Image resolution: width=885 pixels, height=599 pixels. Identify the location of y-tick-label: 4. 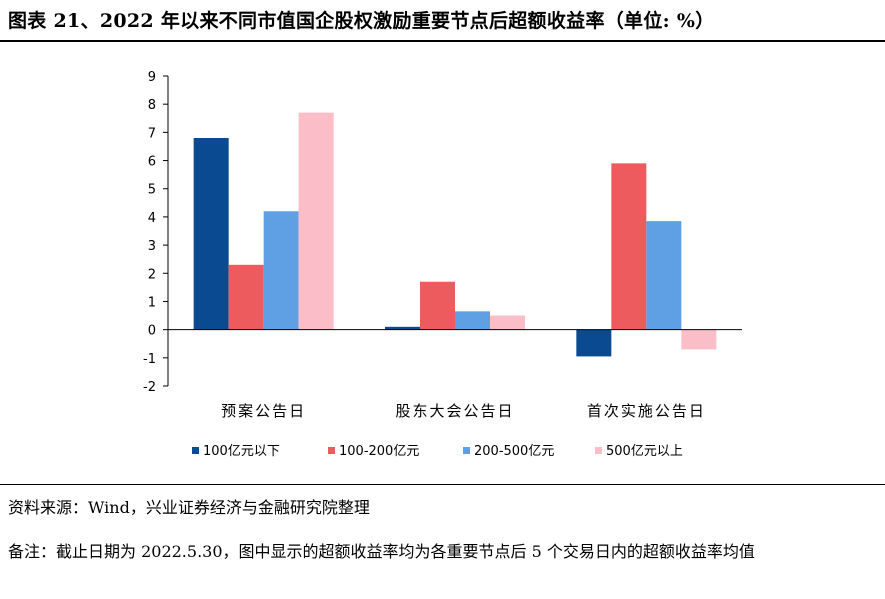
(152, 218).